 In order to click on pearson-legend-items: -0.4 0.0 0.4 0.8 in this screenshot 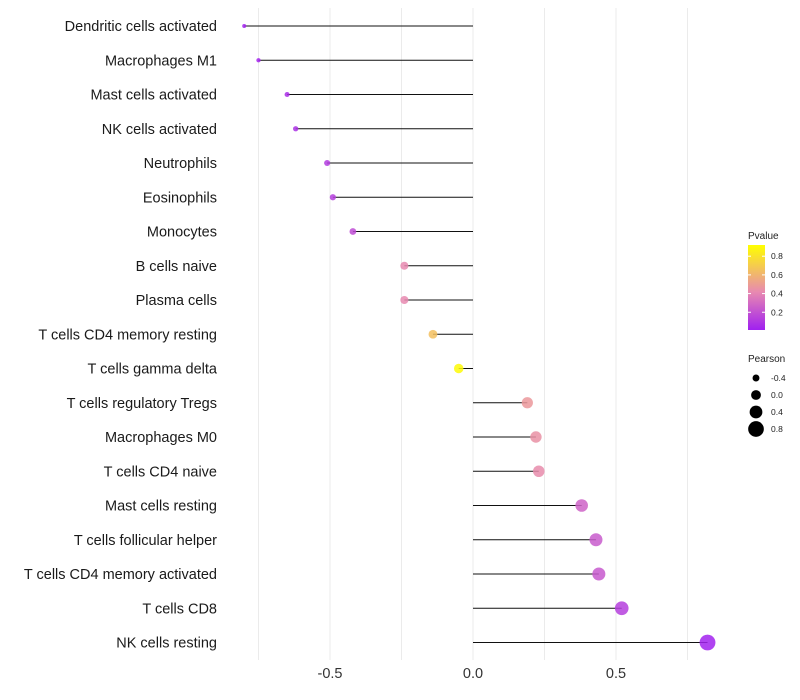, I will do `click(767, 405)`.